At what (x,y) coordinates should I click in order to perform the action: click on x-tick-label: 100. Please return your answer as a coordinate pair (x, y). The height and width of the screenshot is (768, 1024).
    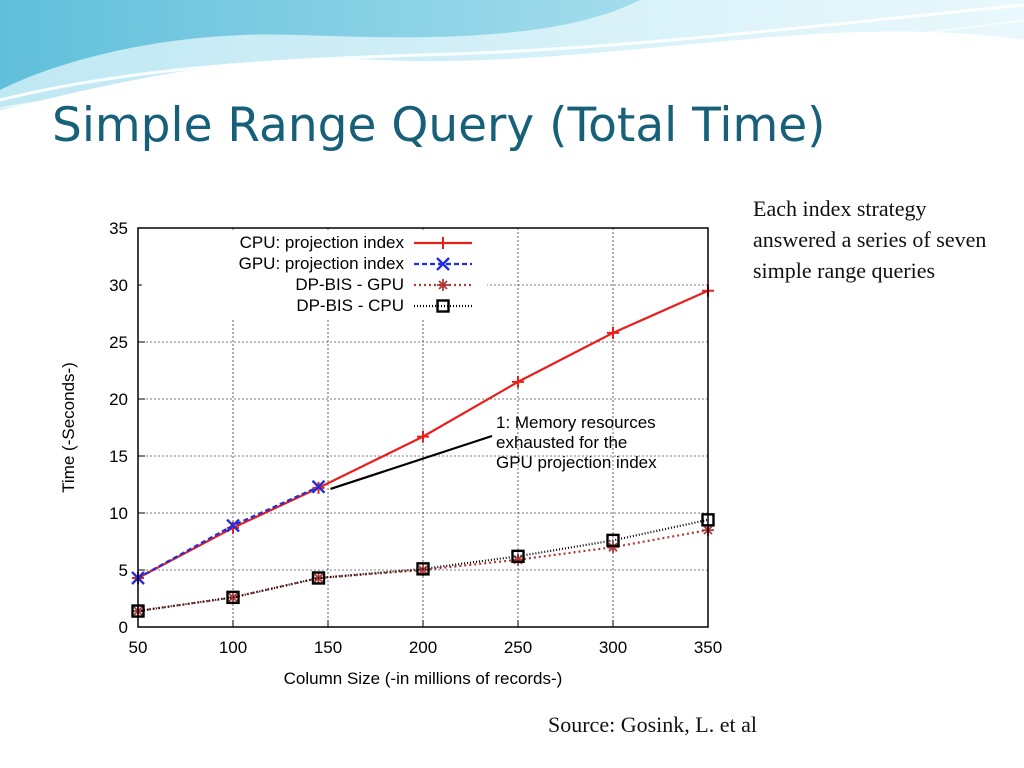
    Looking at the image, I should click on (233, 647).